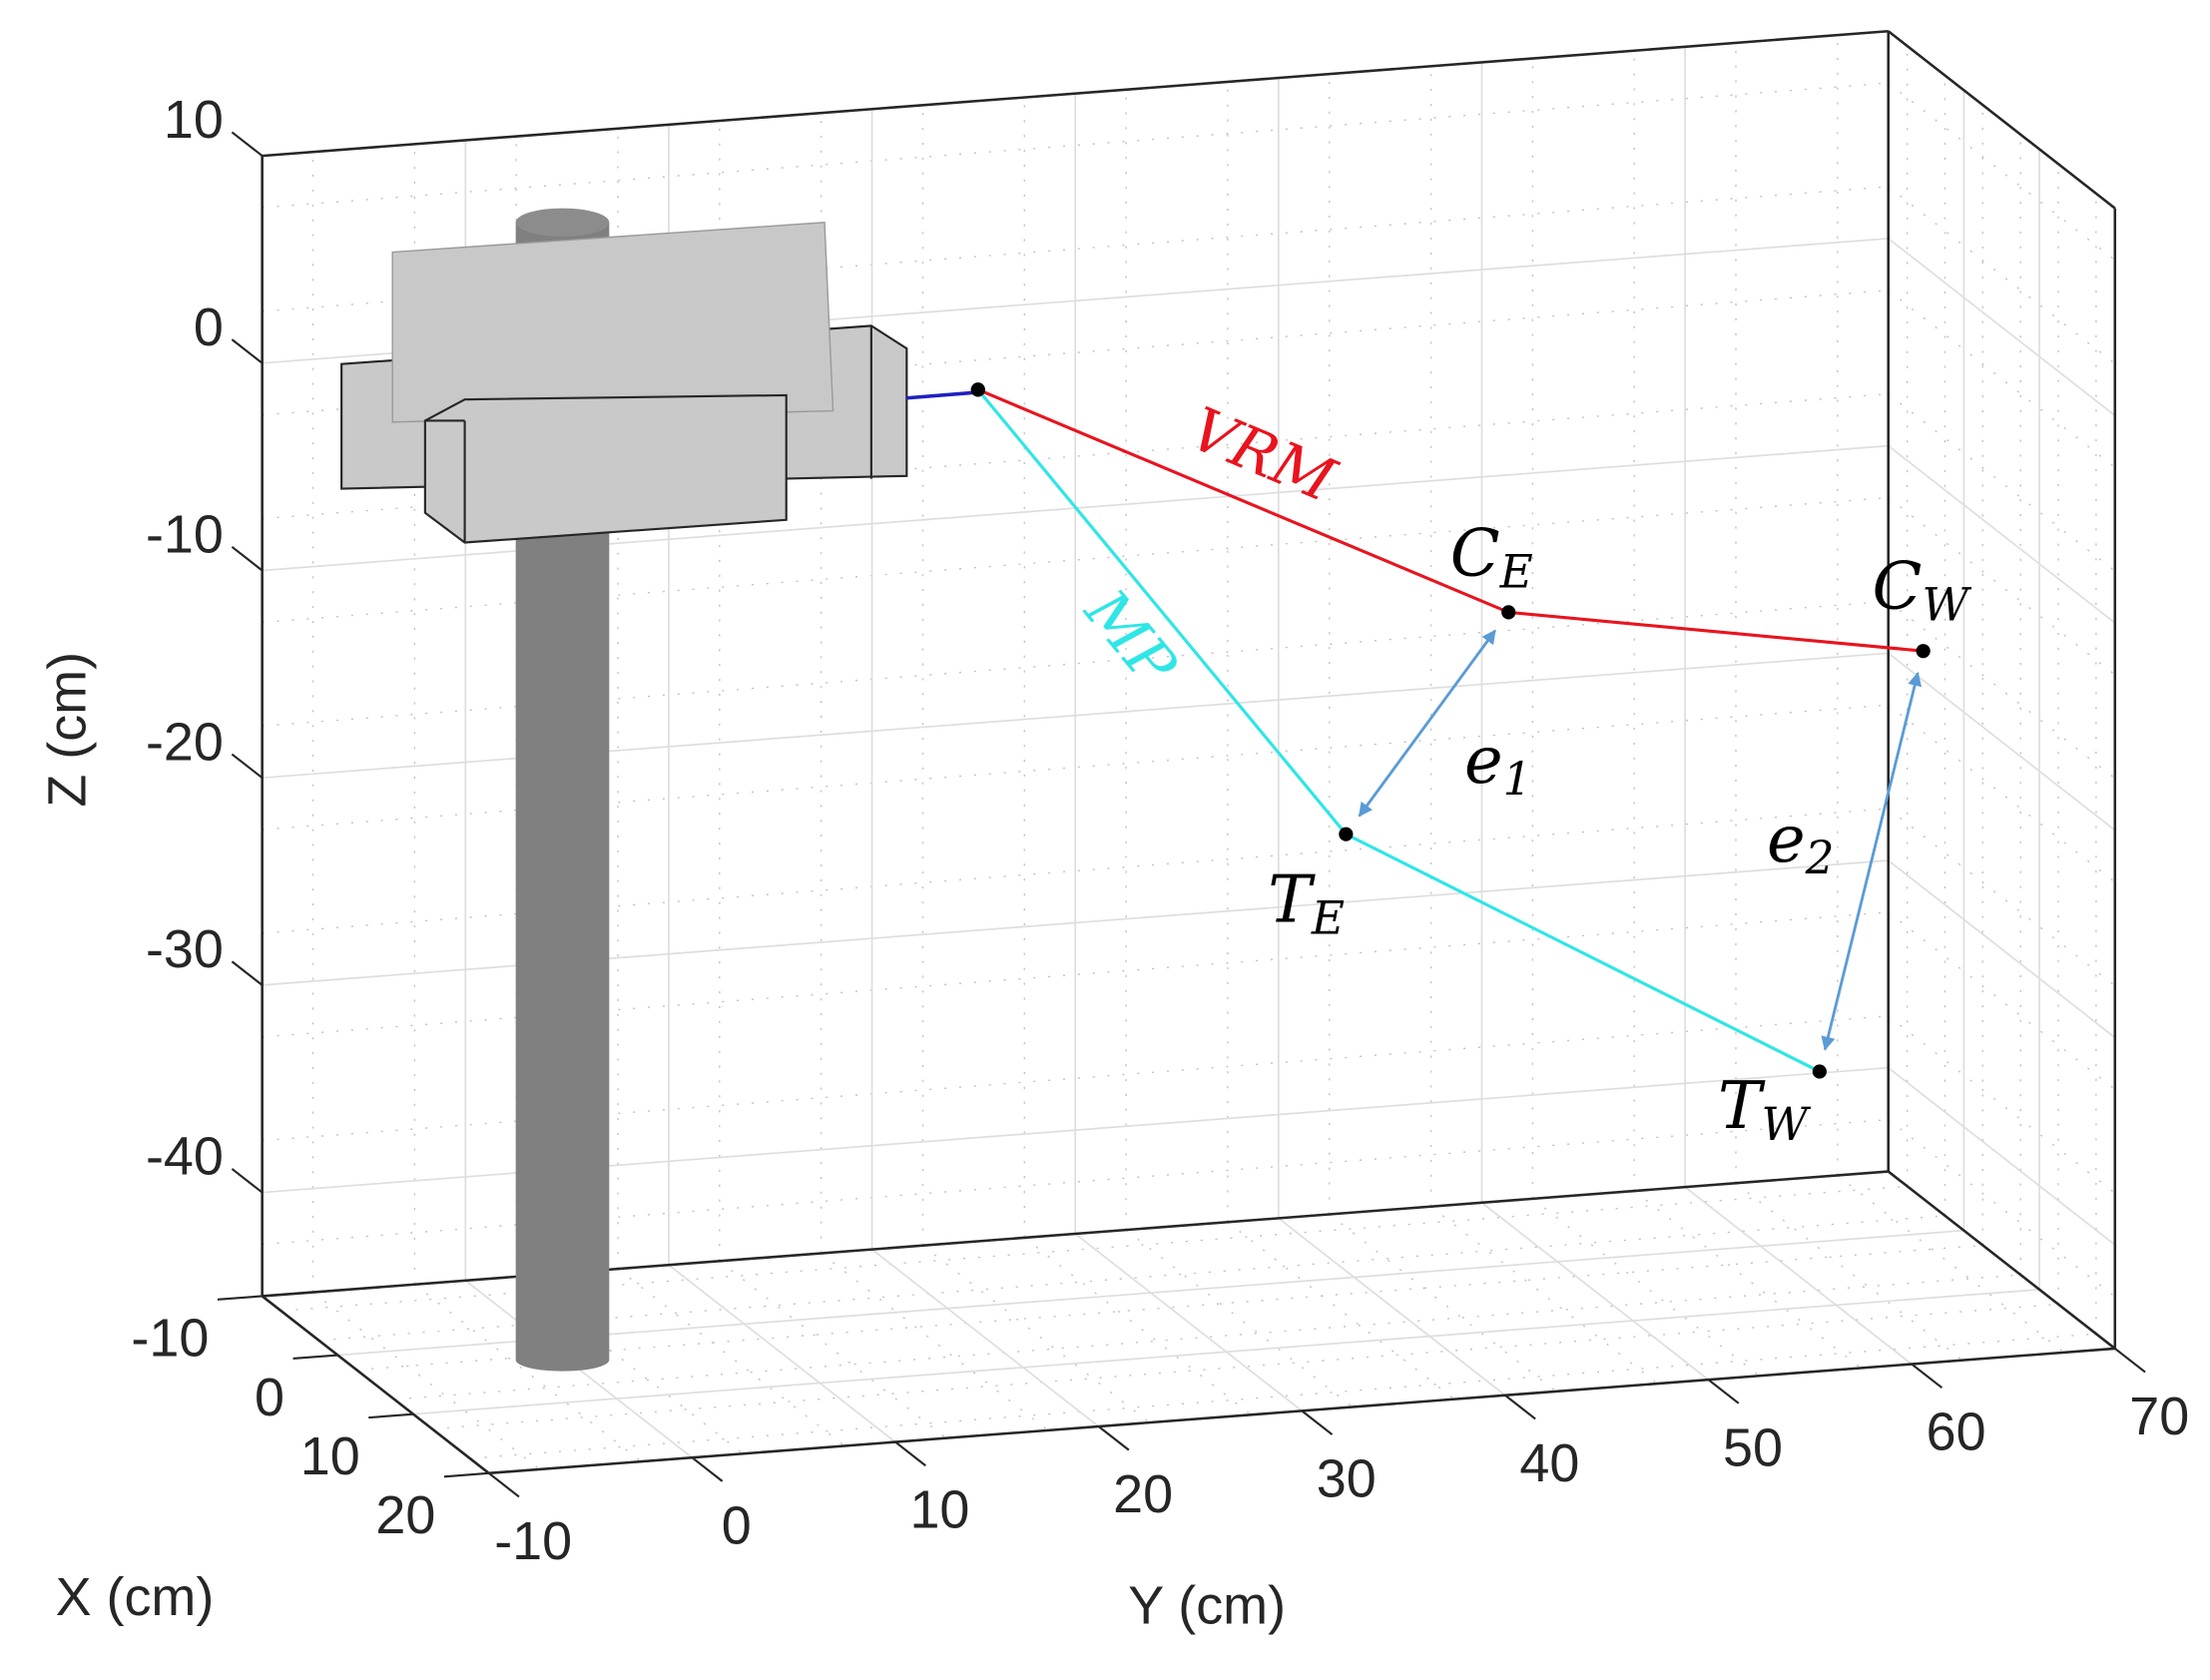  What do you see at coordinates (1801, 843) in the screenshot?
I see `error-label: e2` at bounding box center [1801, 843].